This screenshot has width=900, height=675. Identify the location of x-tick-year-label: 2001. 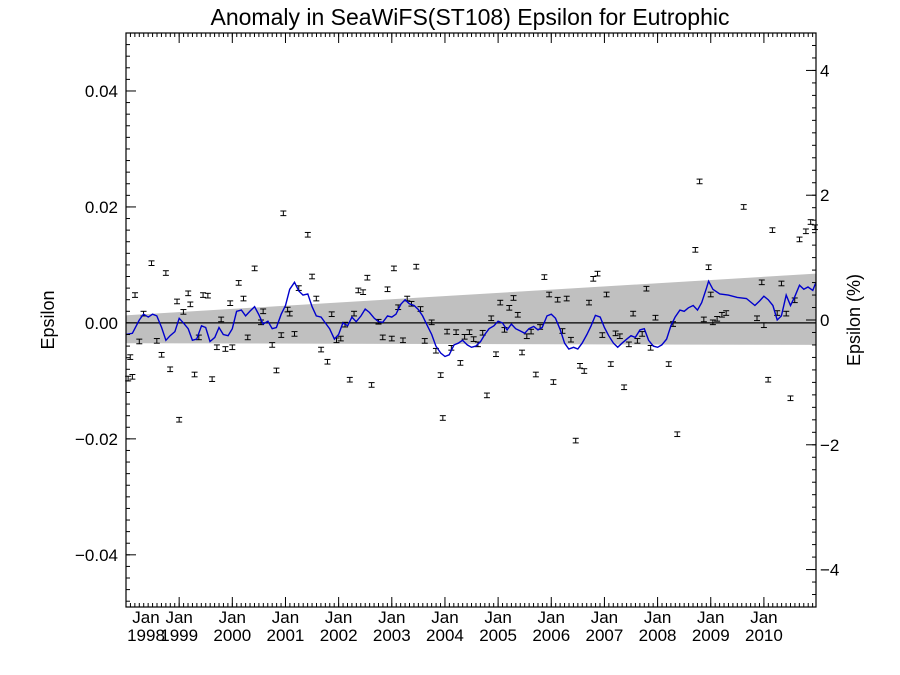
(286, 635).